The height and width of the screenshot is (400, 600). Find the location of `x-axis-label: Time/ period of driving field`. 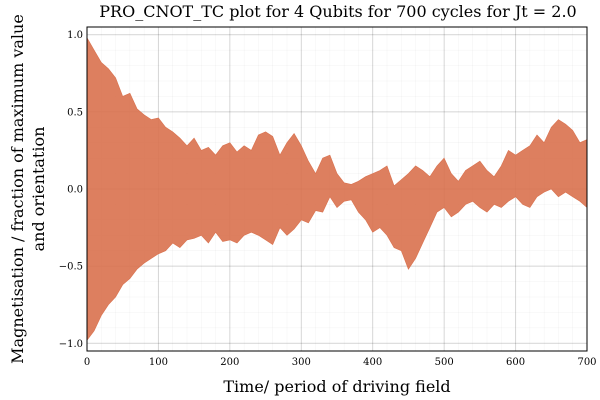

x-axis-label: Time/ period of driving field is located at coordinates (336, 386).